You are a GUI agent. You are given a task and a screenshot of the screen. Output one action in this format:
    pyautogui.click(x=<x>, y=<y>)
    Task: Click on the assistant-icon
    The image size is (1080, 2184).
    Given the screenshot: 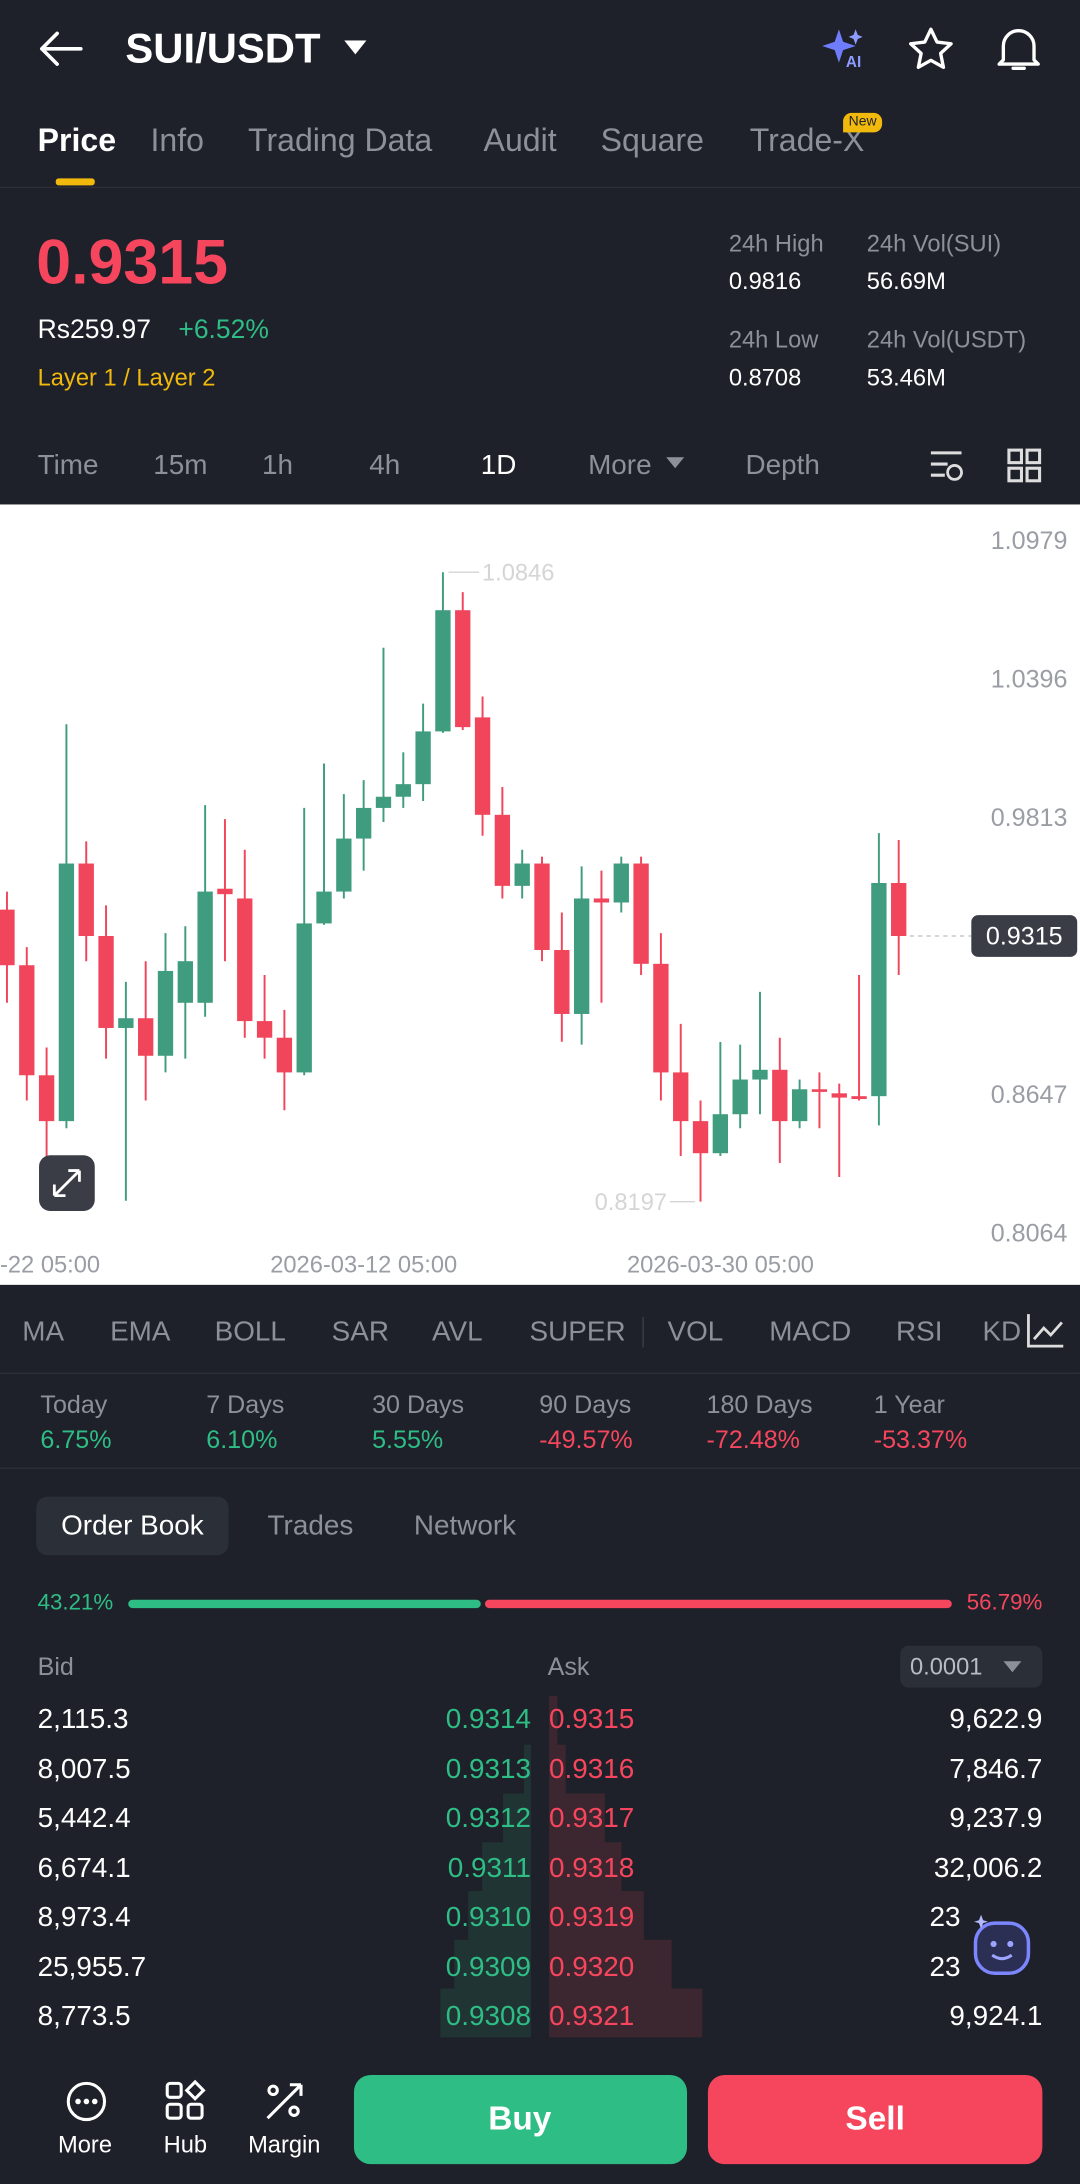 What is the action you would take?
    pyautogui.click(x=1005, y=1947)
    